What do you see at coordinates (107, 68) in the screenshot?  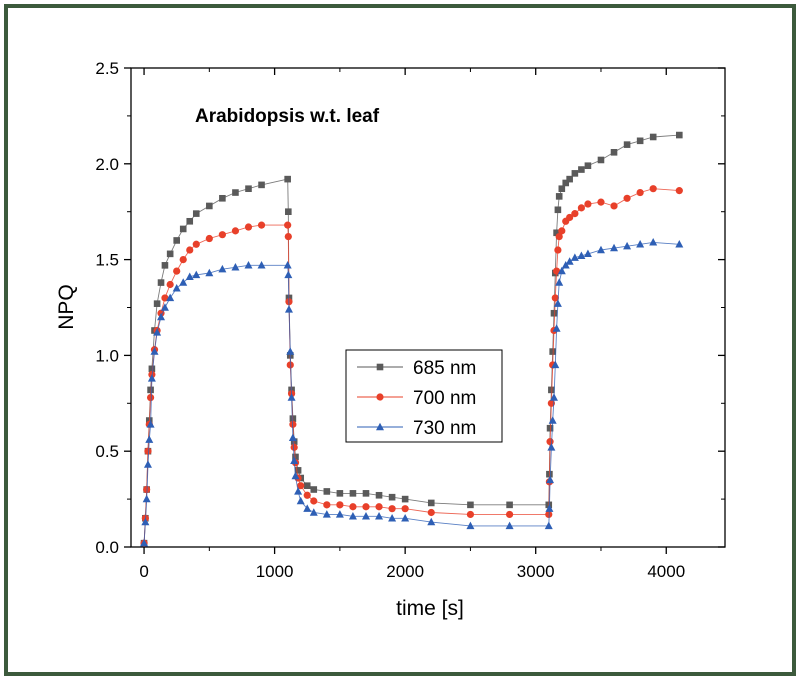 I see `y-tick-label: 2.5` at bounding box center [107, 68].